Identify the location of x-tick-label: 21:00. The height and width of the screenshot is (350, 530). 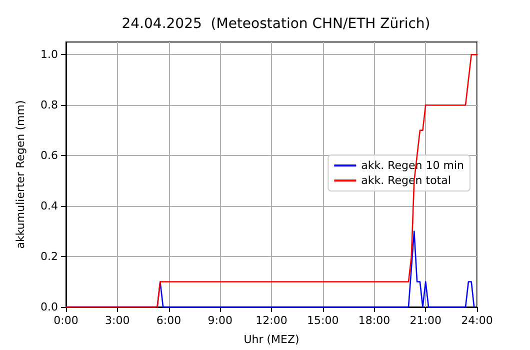
(426, 320).